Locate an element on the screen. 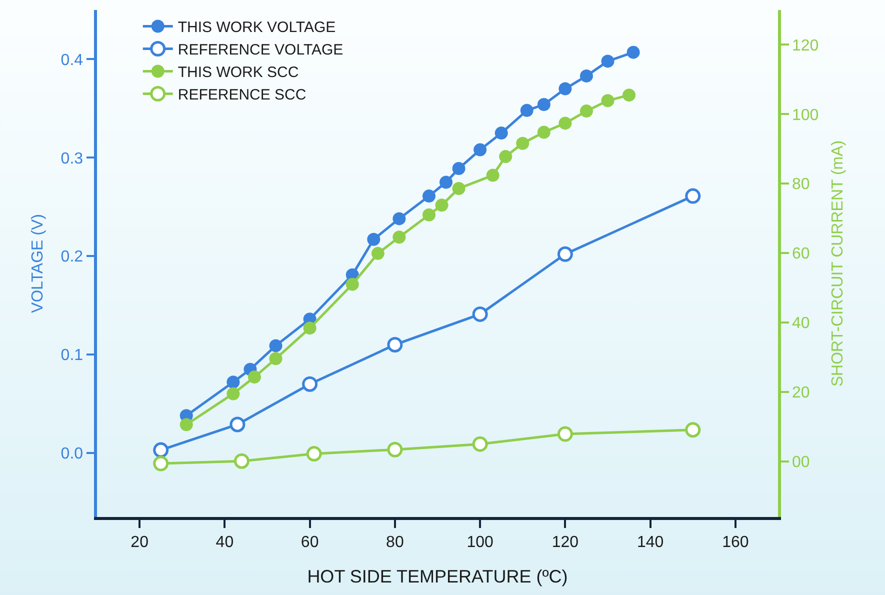  x-tick-label: 20 is located at coordinates (139, 542).